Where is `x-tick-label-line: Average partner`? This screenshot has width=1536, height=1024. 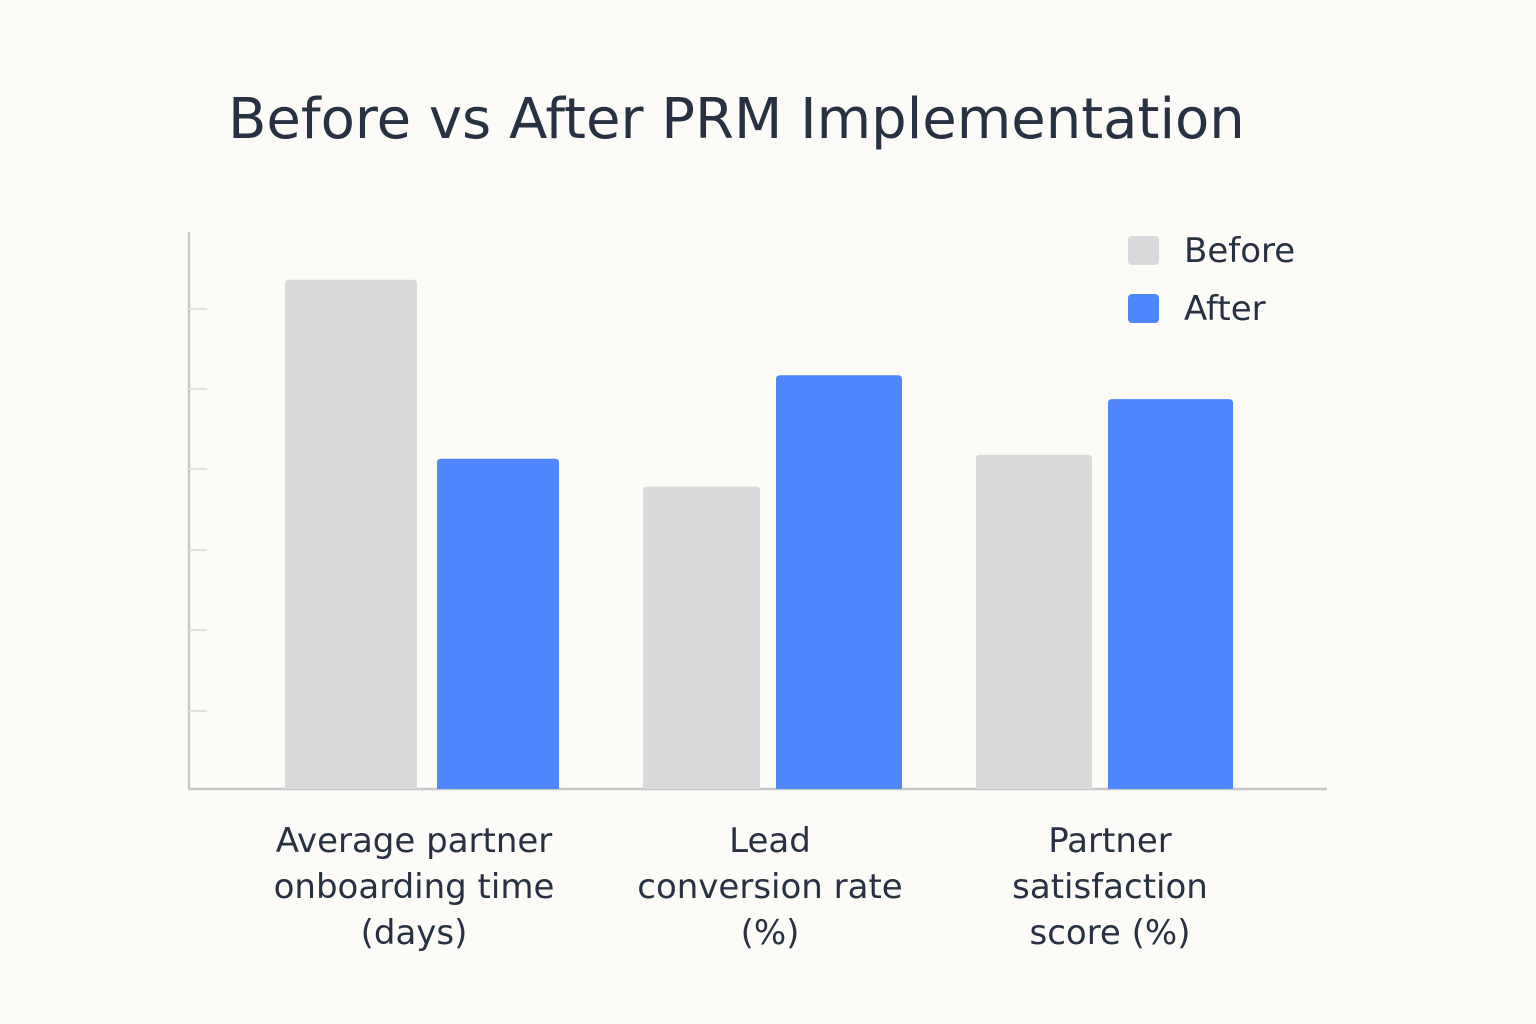
x-tick-label-line: Average partner is located at coordinates (414, 841).